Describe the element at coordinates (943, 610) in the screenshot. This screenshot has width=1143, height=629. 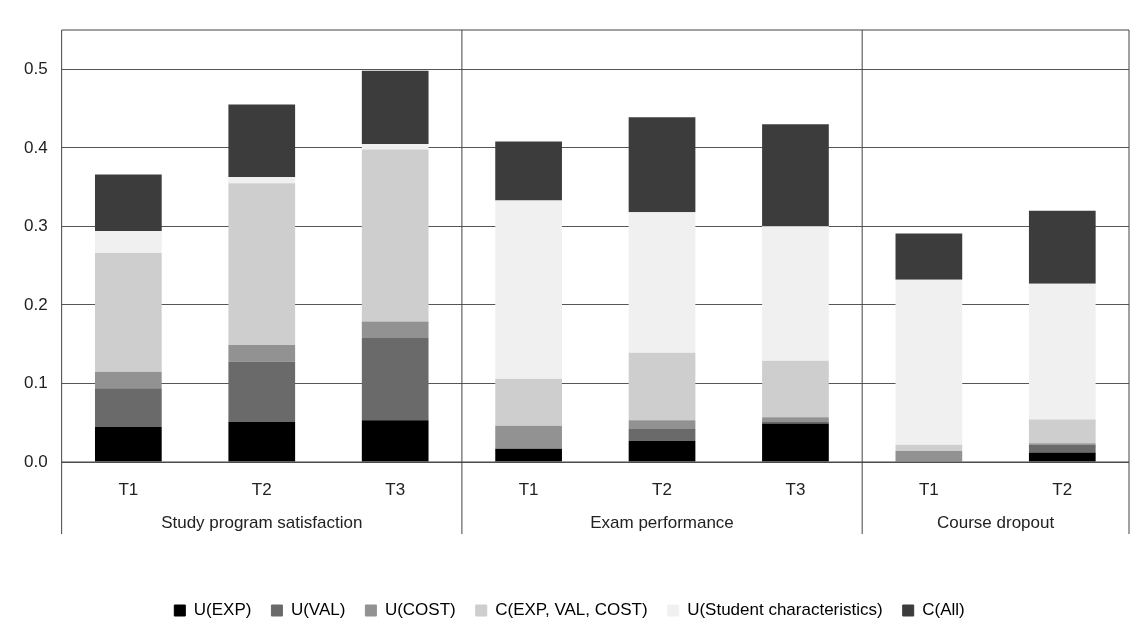
I see `legend-label: C(All)` at that location.